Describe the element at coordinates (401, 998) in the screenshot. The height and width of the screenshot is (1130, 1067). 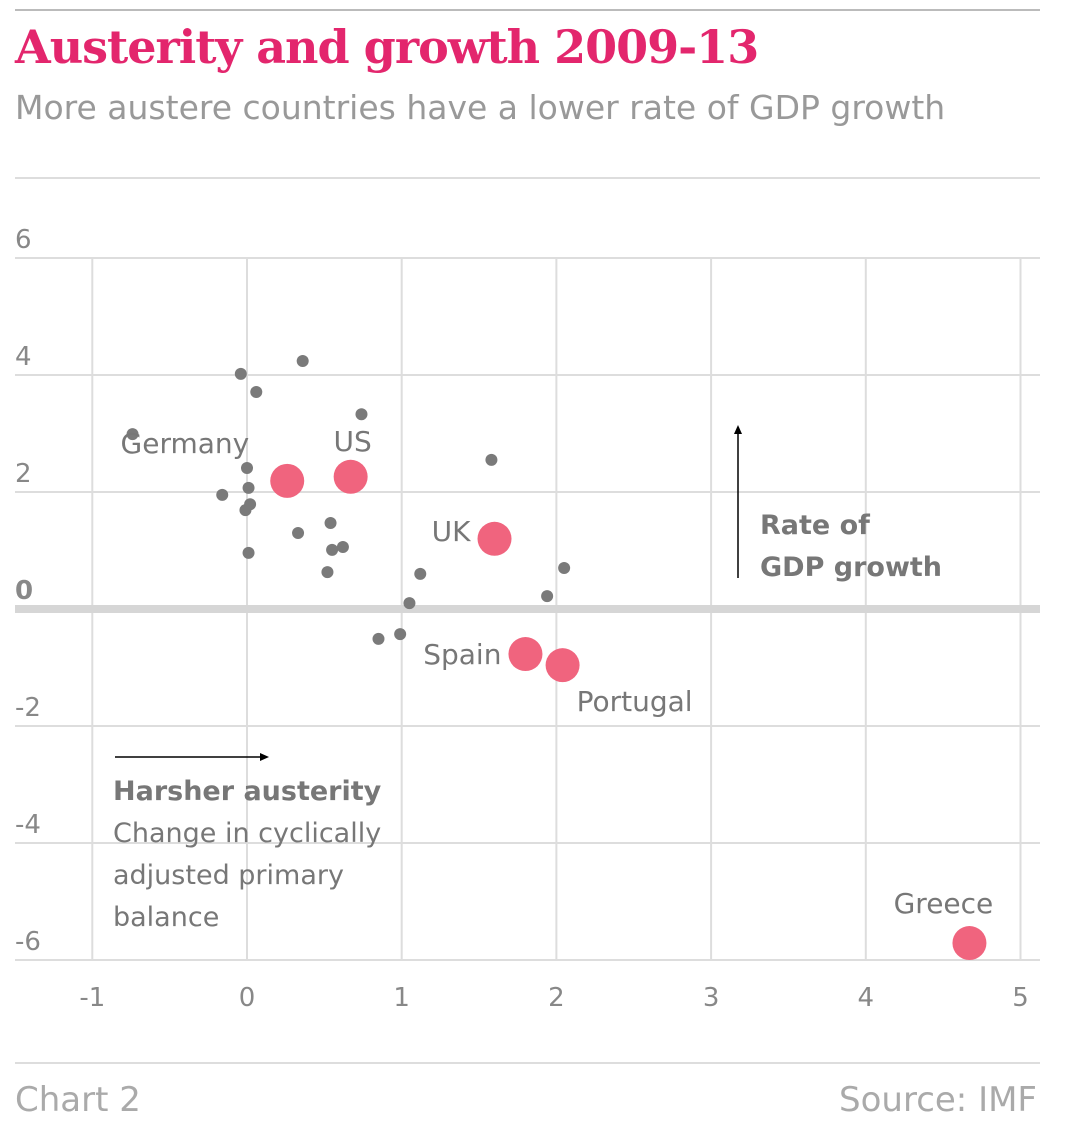
I see `x-tick-label: 1` at that location.